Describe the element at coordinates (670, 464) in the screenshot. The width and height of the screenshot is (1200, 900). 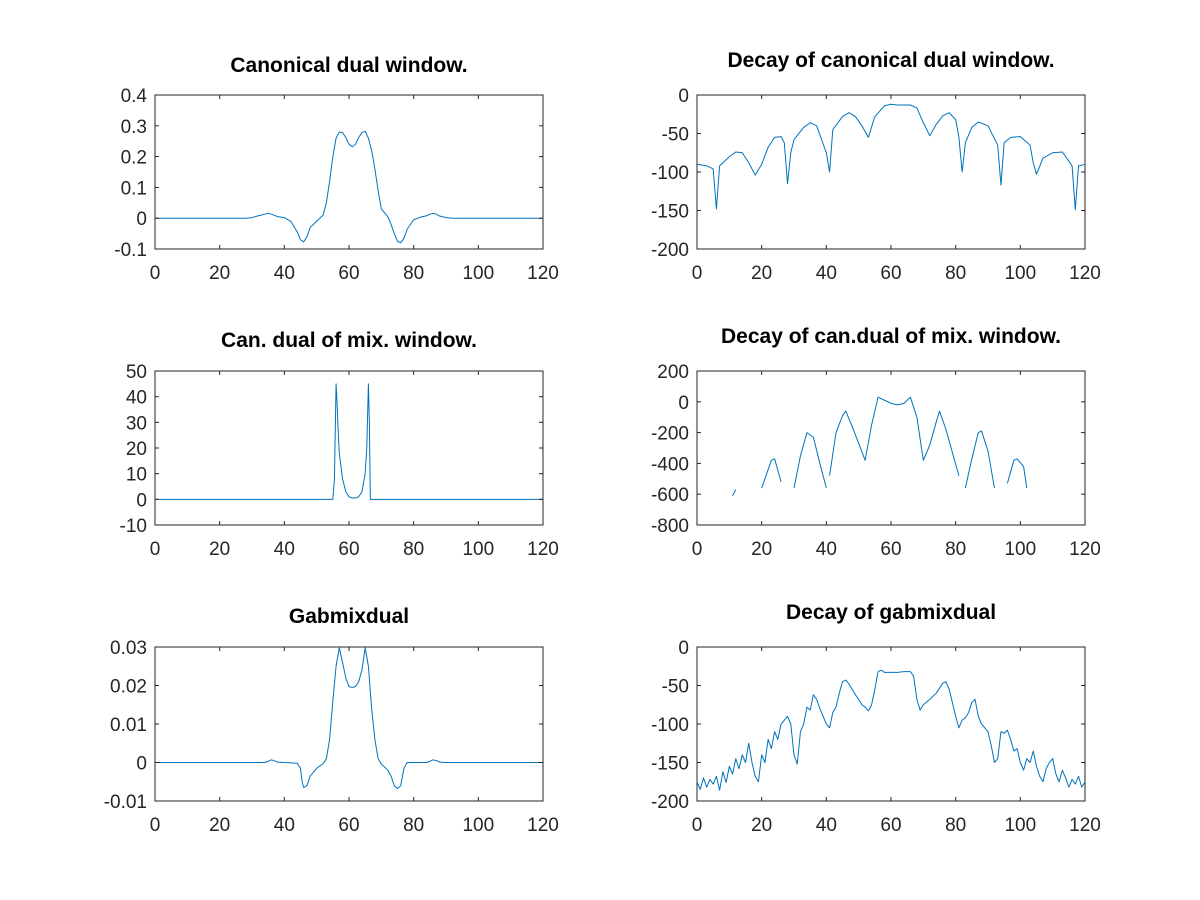
I see `y-tick-label: -400` at that location.